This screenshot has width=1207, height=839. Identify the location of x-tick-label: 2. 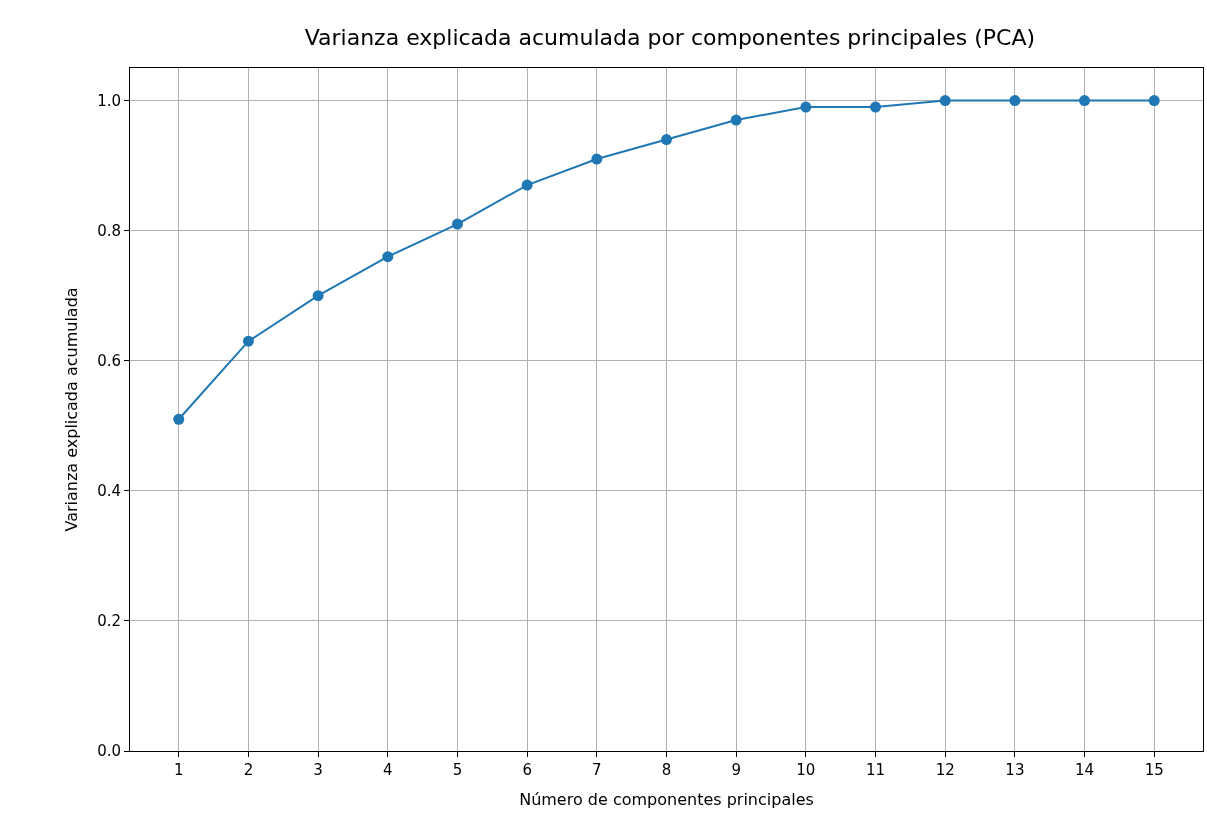
(248, 770).